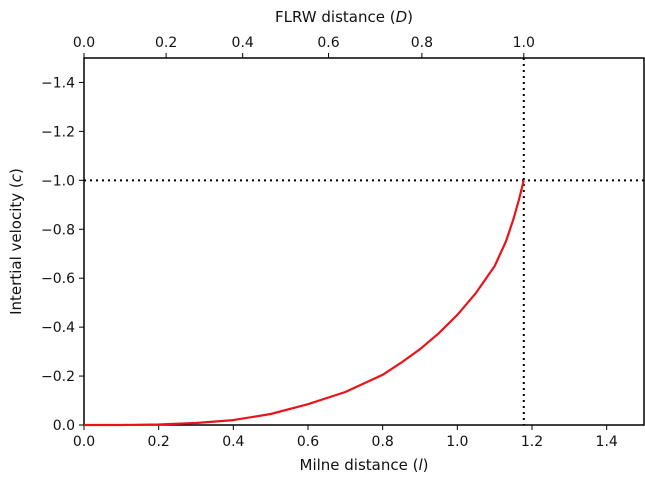  I want to click on x-tick-label: 1.0, so click(457, 442).